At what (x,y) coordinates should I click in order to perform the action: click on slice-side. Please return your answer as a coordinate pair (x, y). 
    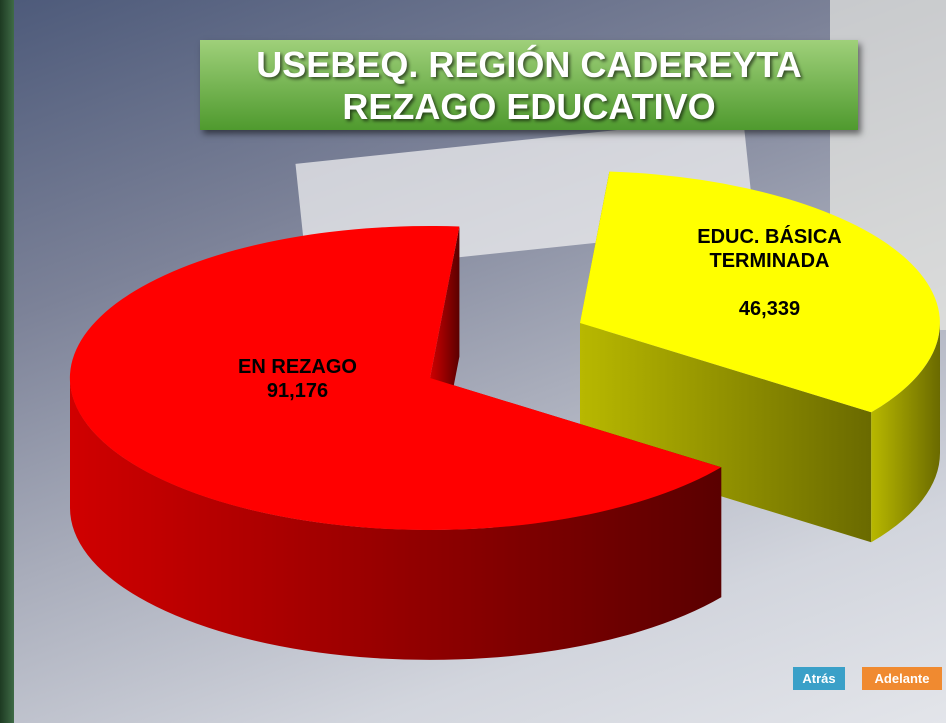
    Looking at the image, I should click on (726, 433).